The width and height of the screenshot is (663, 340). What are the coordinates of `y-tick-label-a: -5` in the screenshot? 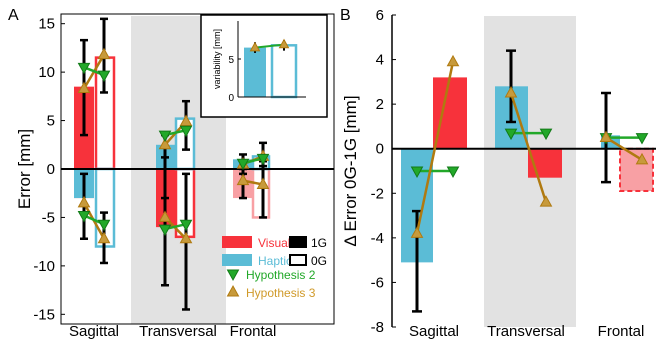 It's located at (48, 217).